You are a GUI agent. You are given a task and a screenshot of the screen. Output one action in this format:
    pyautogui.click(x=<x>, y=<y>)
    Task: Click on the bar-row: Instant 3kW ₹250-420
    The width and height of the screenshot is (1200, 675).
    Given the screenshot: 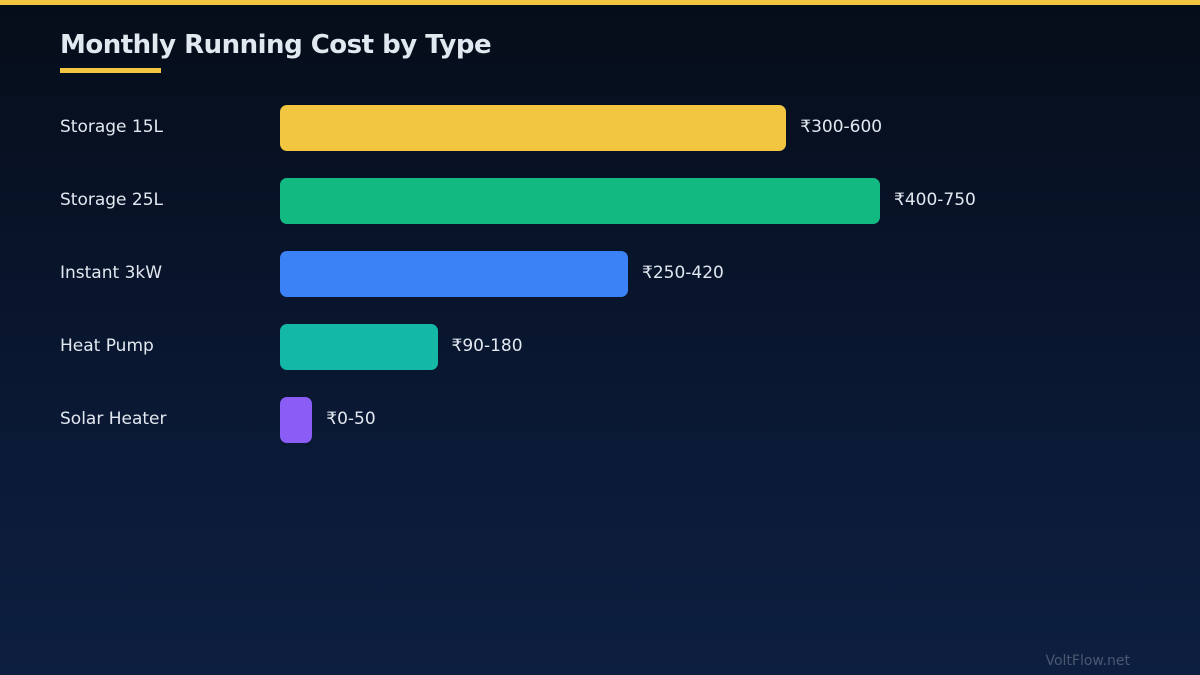 What is the action you would take?
    pyautogui.click(x=600, y=274)
    